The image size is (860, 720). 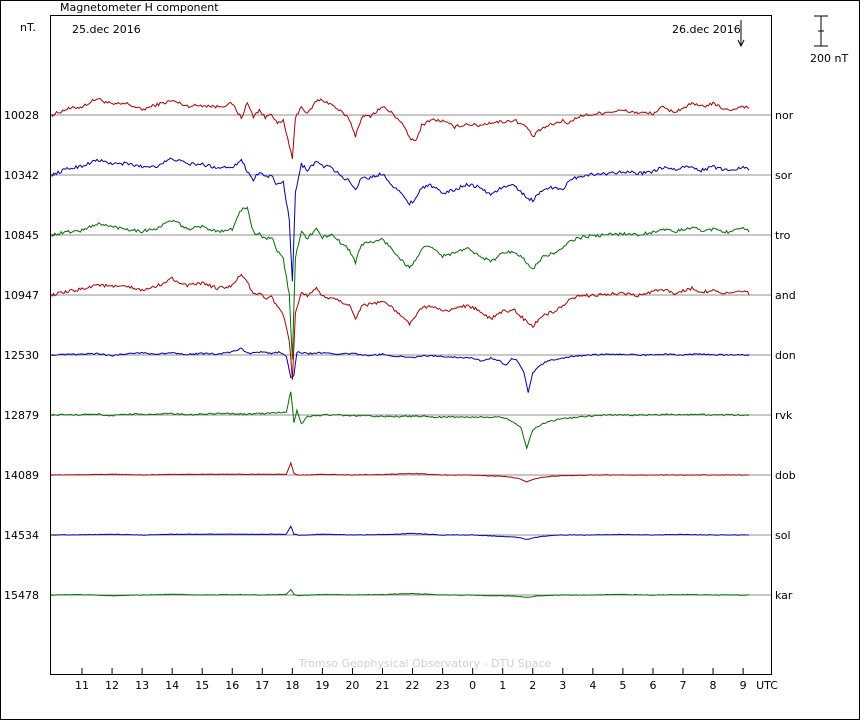 I want to click on station-label-sor: sor, so click(x=783, y=175).